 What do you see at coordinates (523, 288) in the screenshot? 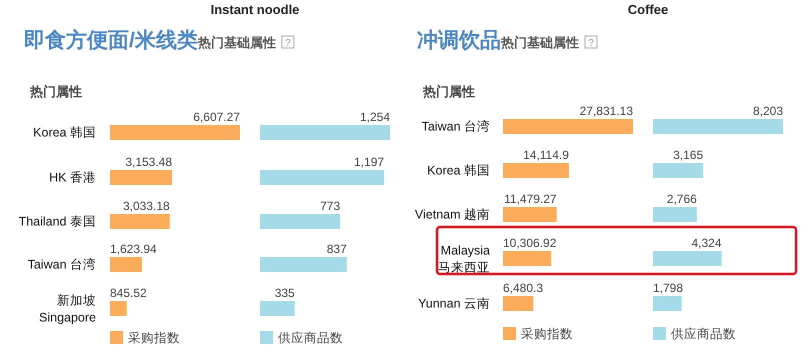
I see `data-label: 6,480.3` at bounding box center [523, 288].